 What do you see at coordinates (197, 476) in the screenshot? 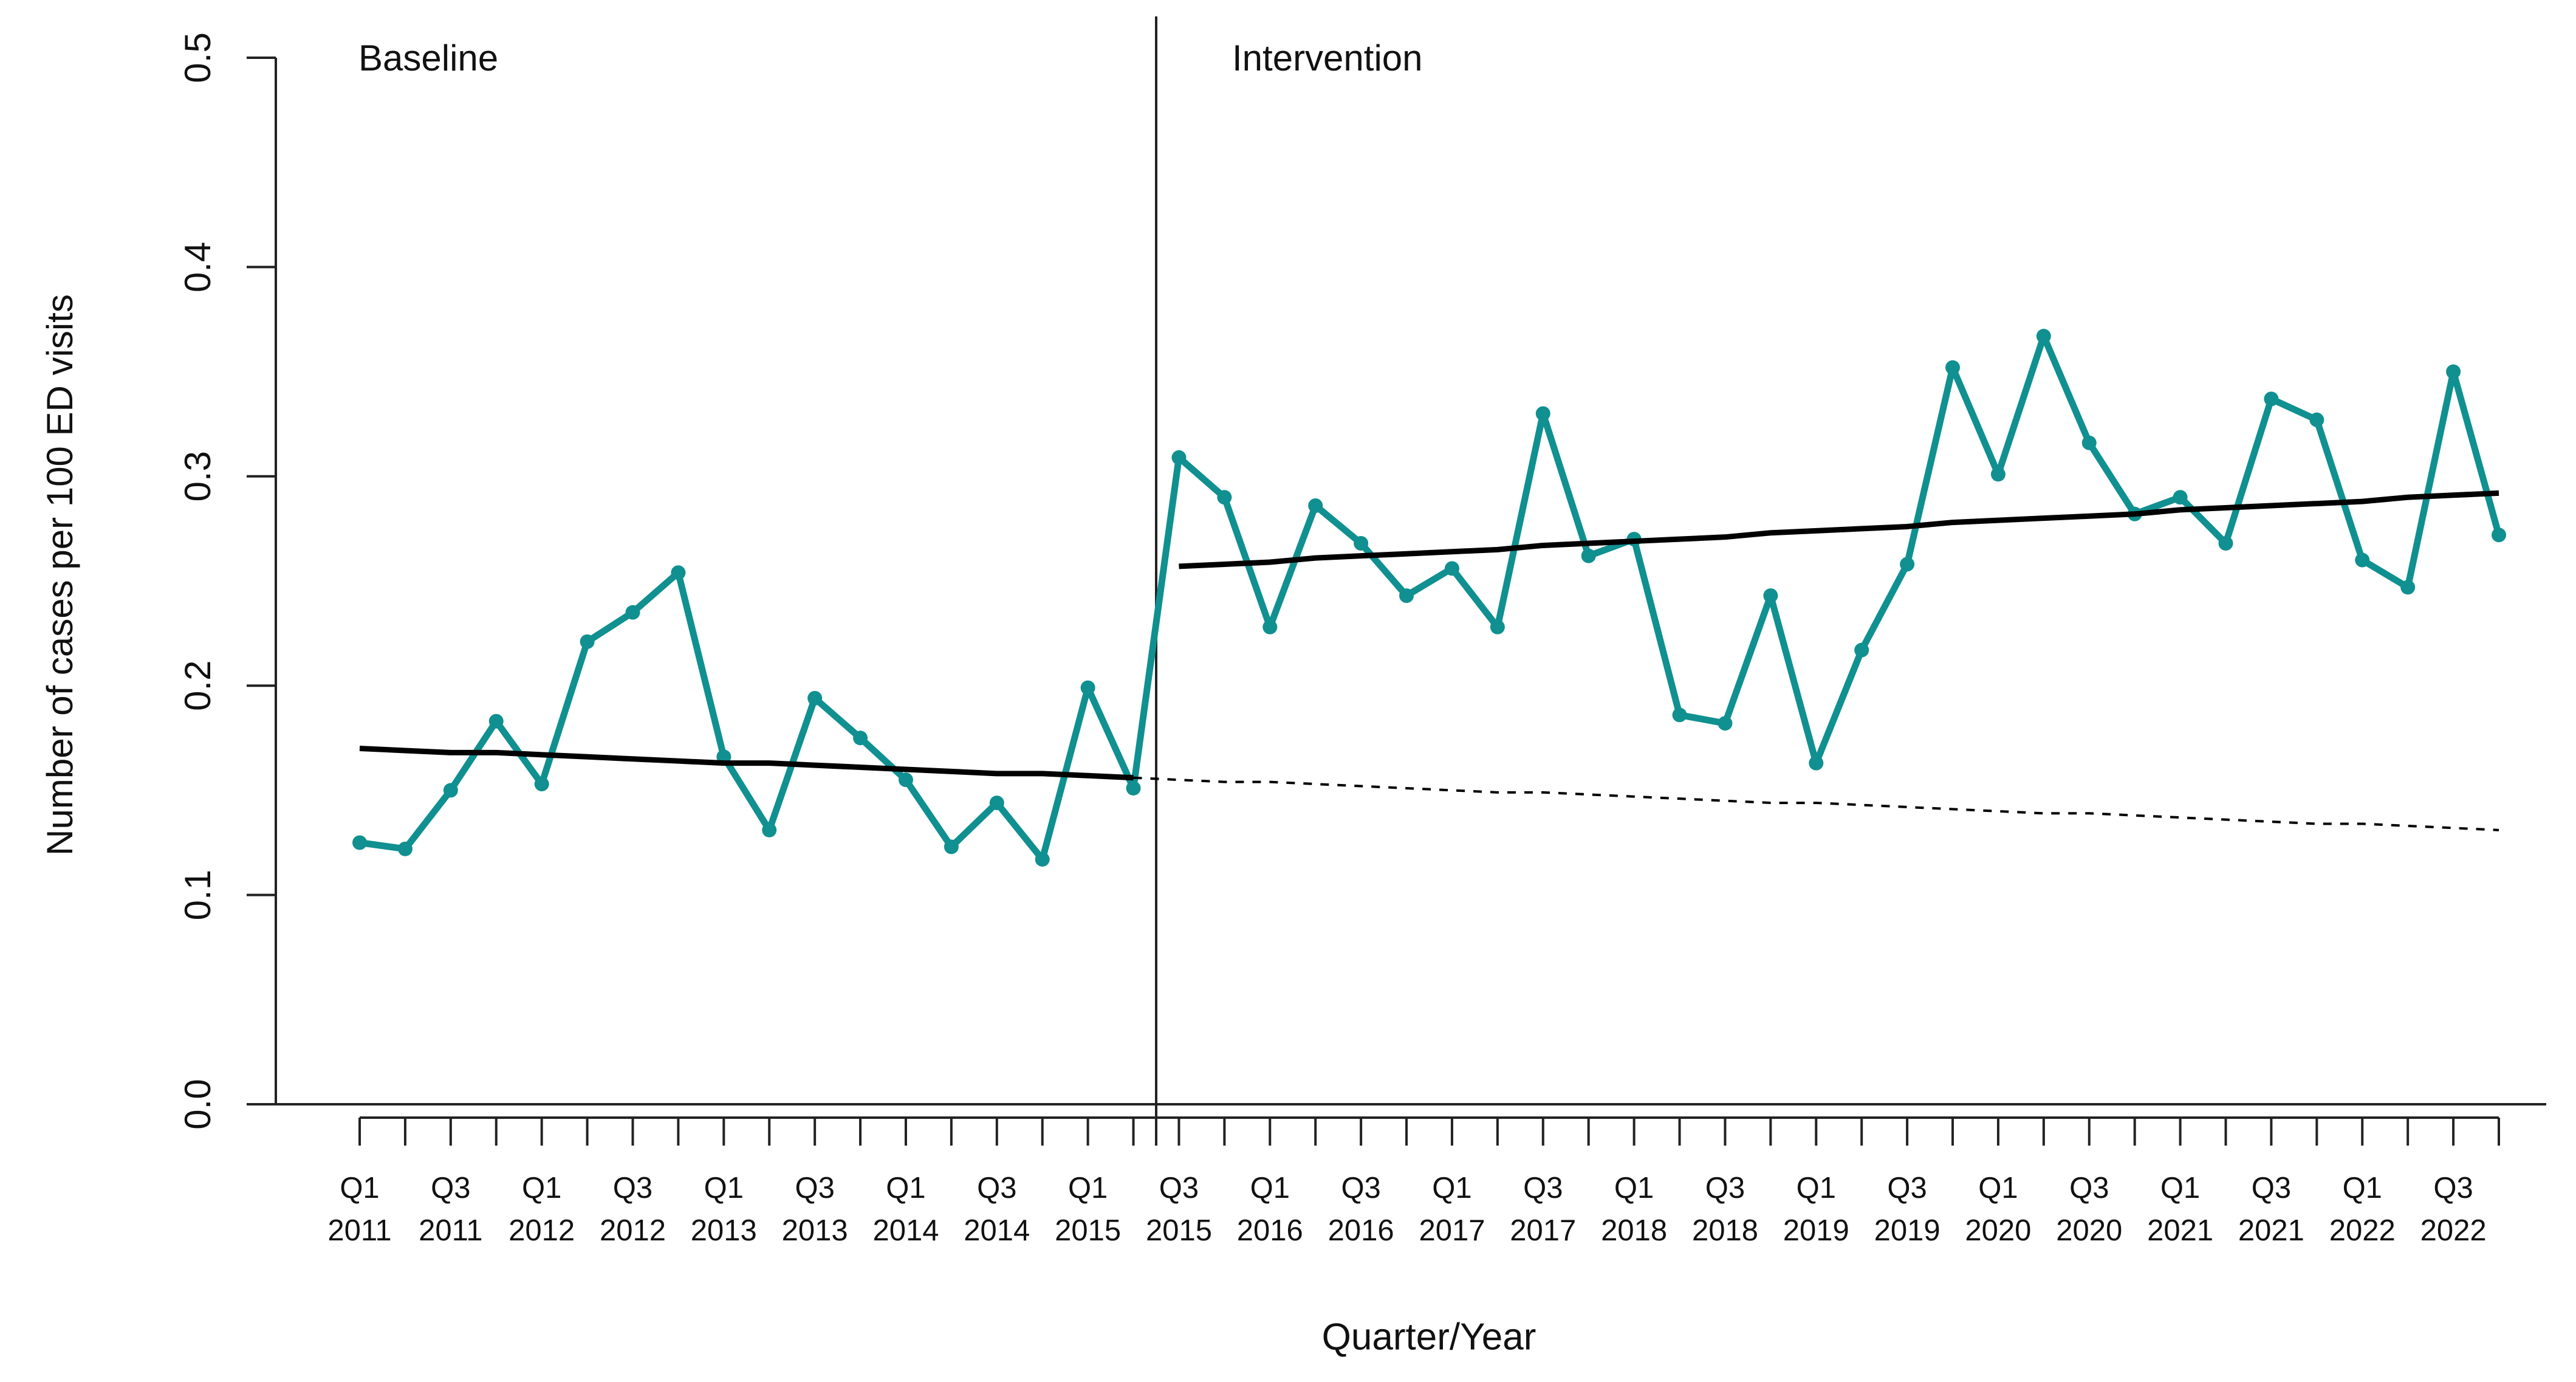
I see `y-tick-label: 0.3` at bounding box center [197, 476].